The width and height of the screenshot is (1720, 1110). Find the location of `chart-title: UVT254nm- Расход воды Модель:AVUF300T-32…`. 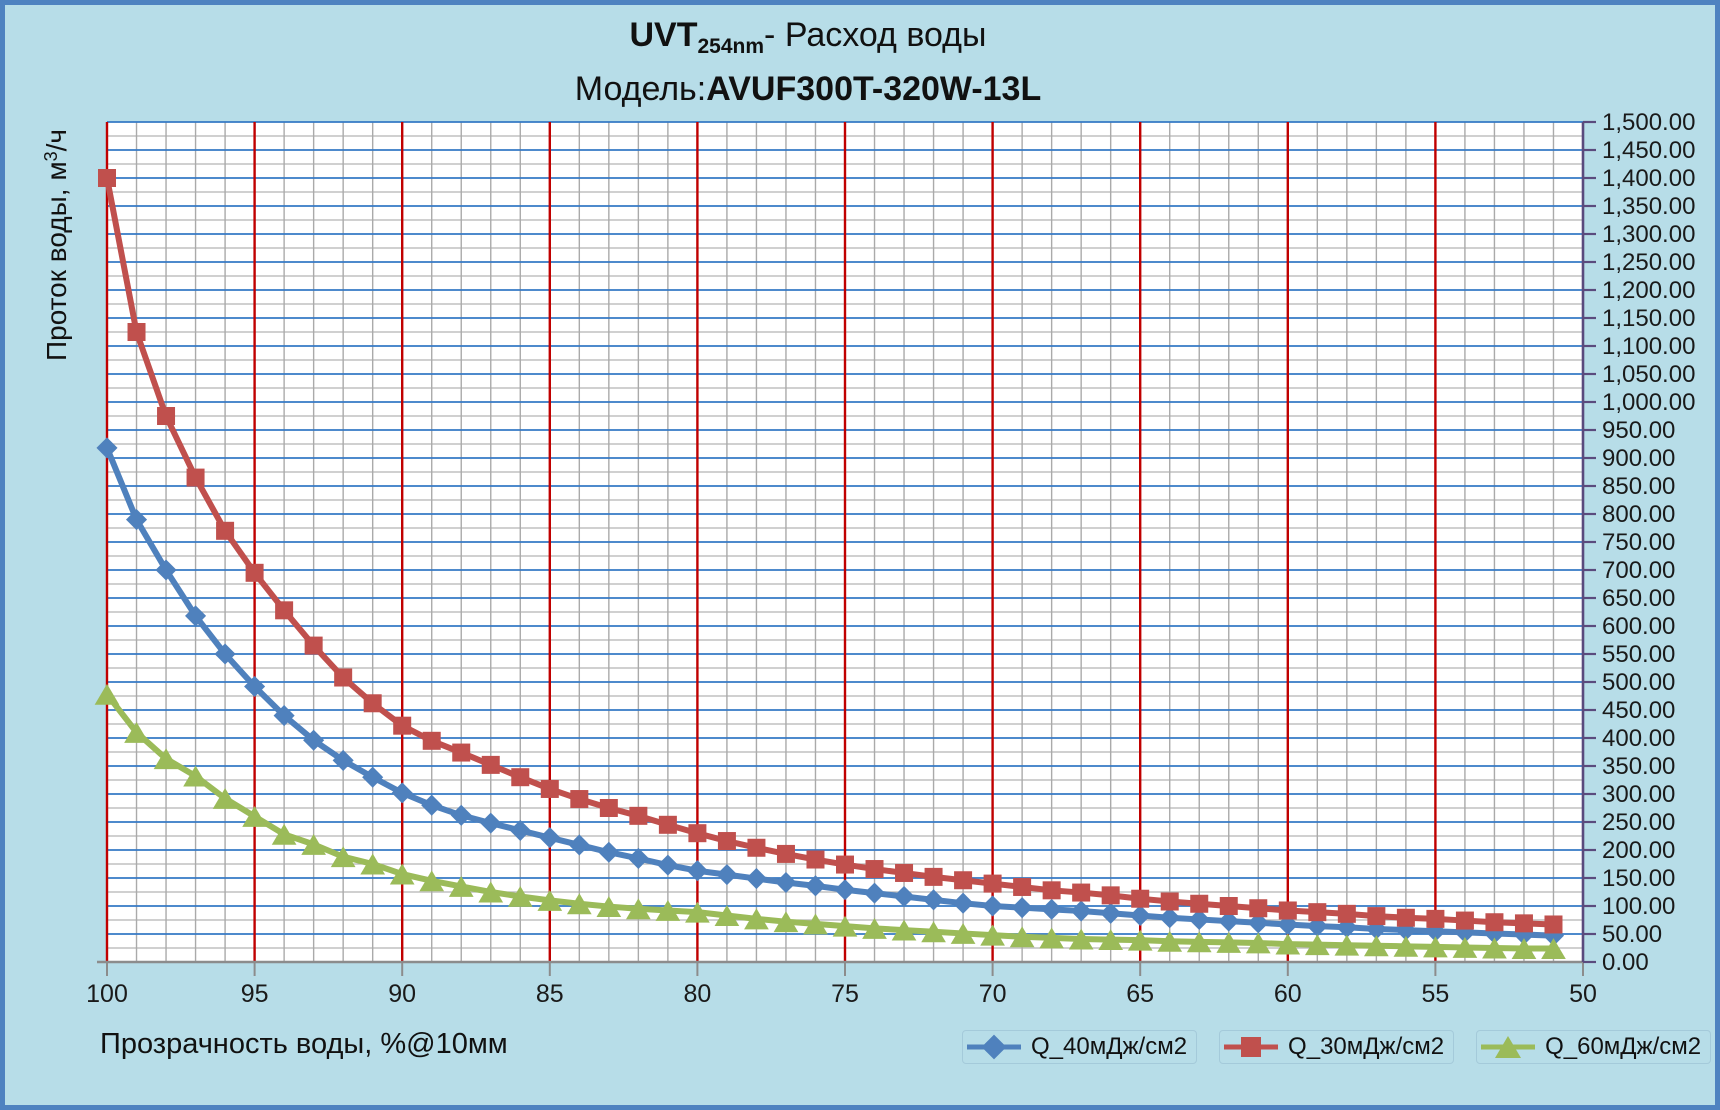

chart-title: UVT254nm- Расход воды Модель:AVUF300T-32… is located at coordinates (860, 62).